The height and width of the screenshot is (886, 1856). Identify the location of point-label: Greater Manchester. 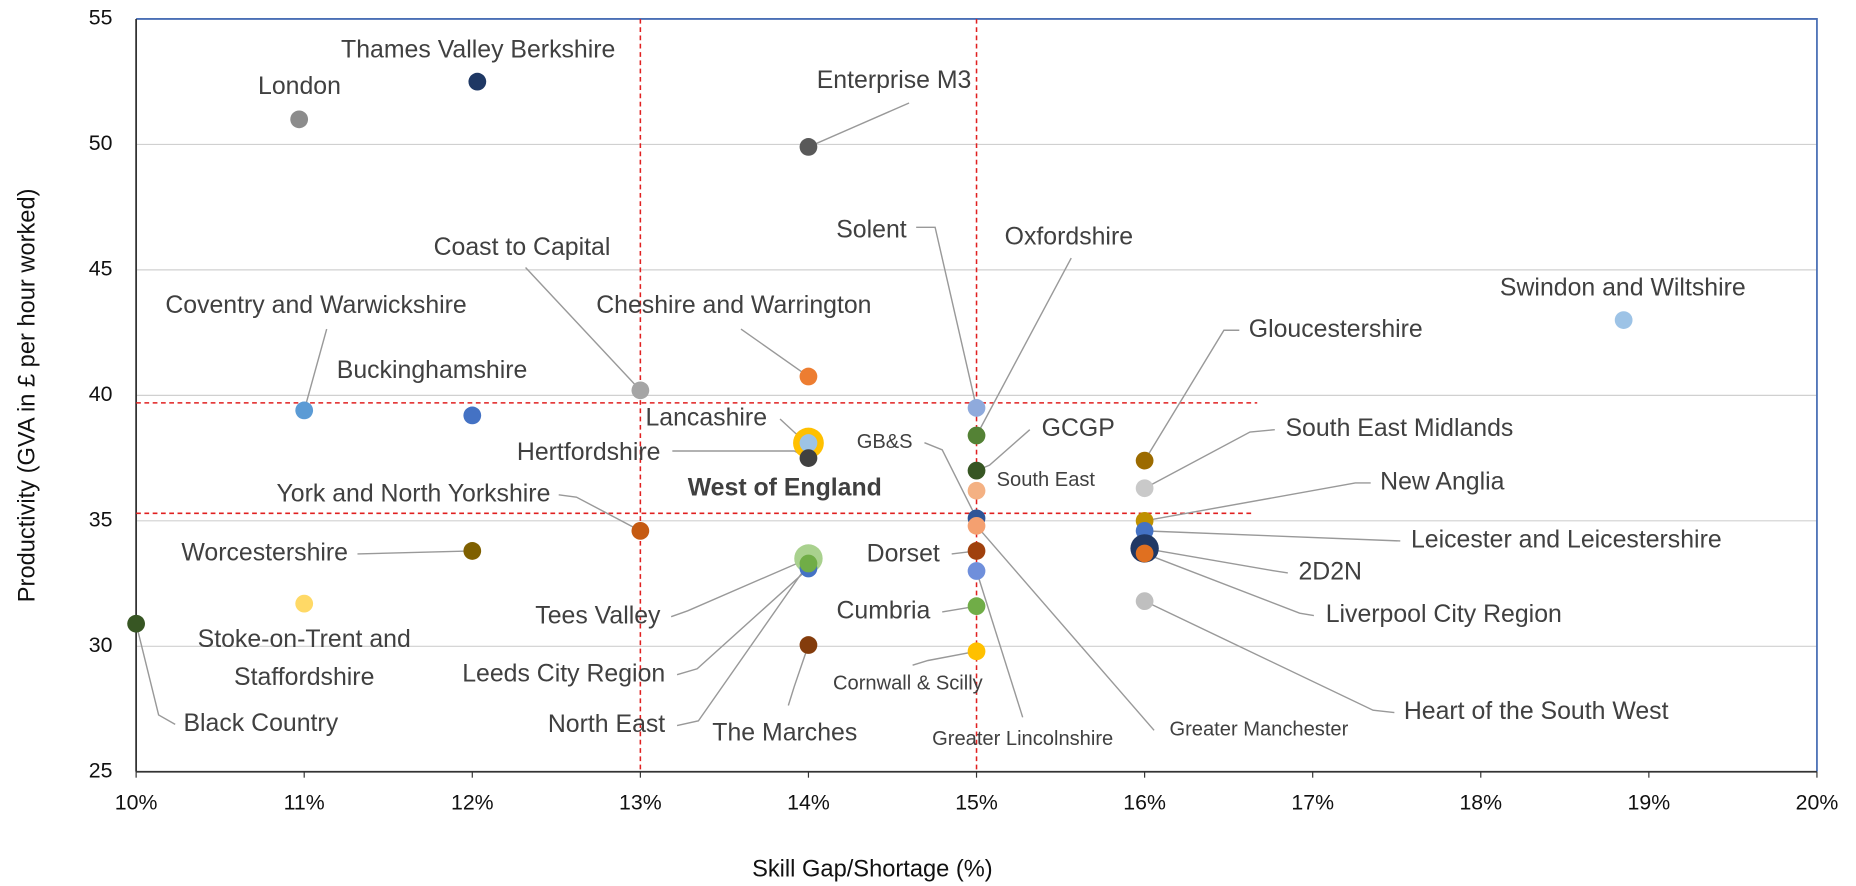
(1258, 730).